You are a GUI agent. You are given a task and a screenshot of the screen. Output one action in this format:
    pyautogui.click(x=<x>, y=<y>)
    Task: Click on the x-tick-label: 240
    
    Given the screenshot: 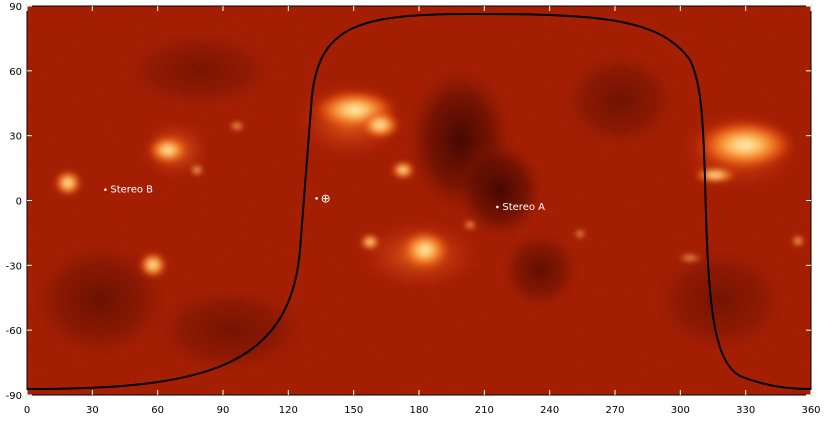 What is the action you would take?
    pyautogui.click(x=549, y=410)
    